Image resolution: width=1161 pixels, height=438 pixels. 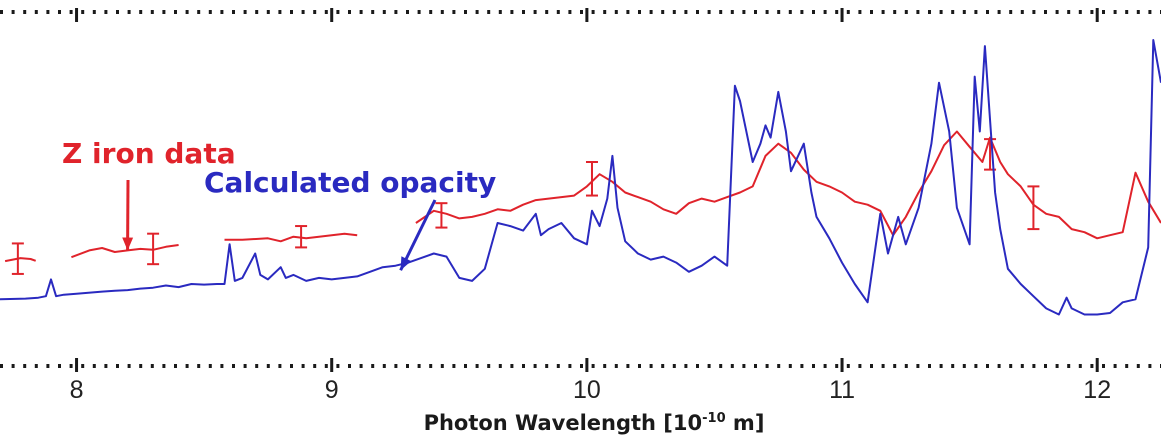 I want to click on x-tick-label: 11, so click(x=842, y=390).